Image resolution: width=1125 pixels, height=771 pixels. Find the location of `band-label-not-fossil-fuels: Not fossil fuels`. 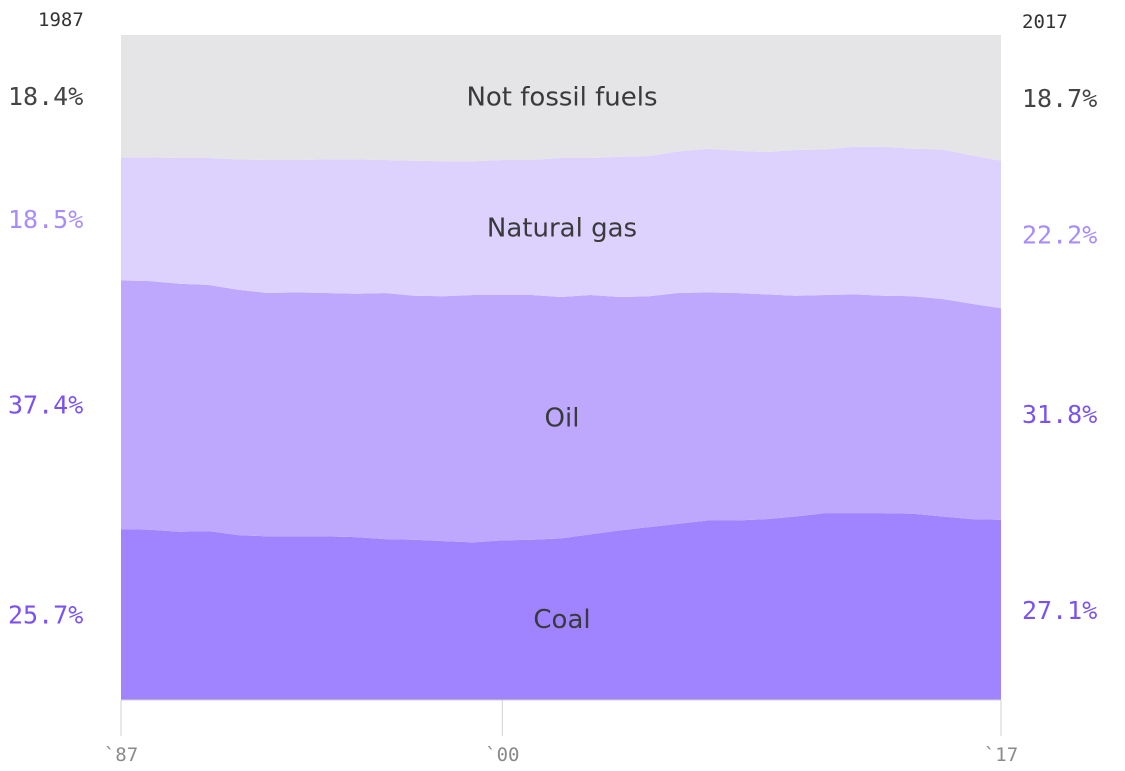

band-label-not-fossil-fuels: Not fossil fuels is located at coordinates (561, 98).